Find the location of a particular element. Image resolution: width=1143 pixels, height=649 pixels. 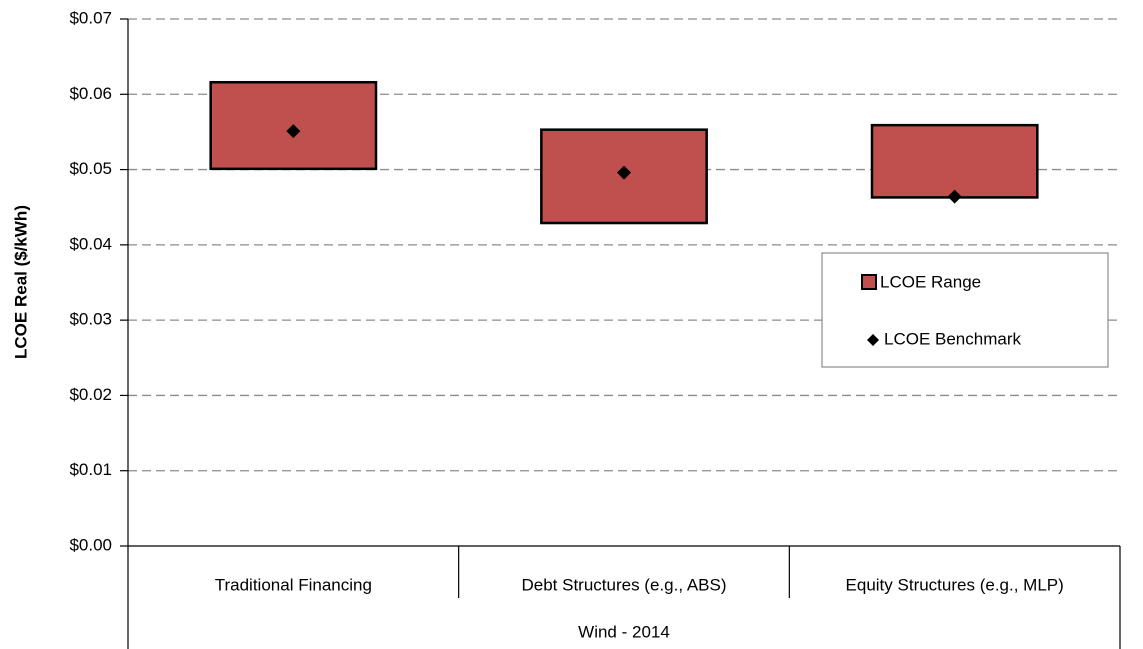

legend-label: LCOE Range is located at coordinates (930, 281).